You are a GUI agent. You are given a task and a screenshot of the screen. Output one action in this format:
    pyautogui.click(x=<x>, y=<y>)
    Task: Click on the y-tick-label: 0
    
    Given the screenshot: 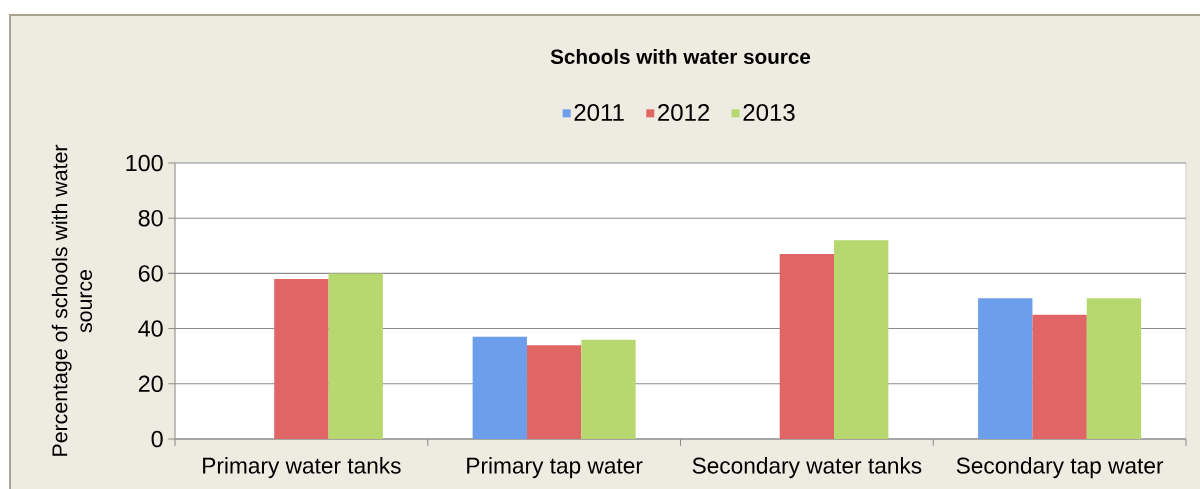 What is the action you would take?
    pyautogui.click(x=157, y=439)
    